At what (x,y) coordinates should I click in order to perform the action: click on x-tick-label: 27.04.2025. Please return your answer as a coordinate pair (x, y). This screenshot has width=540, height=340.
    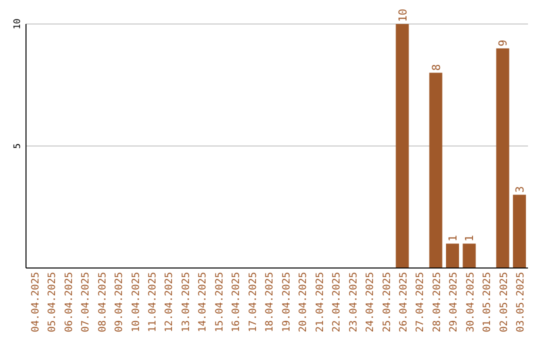
    Looking at the image, I should click on (420, 302).